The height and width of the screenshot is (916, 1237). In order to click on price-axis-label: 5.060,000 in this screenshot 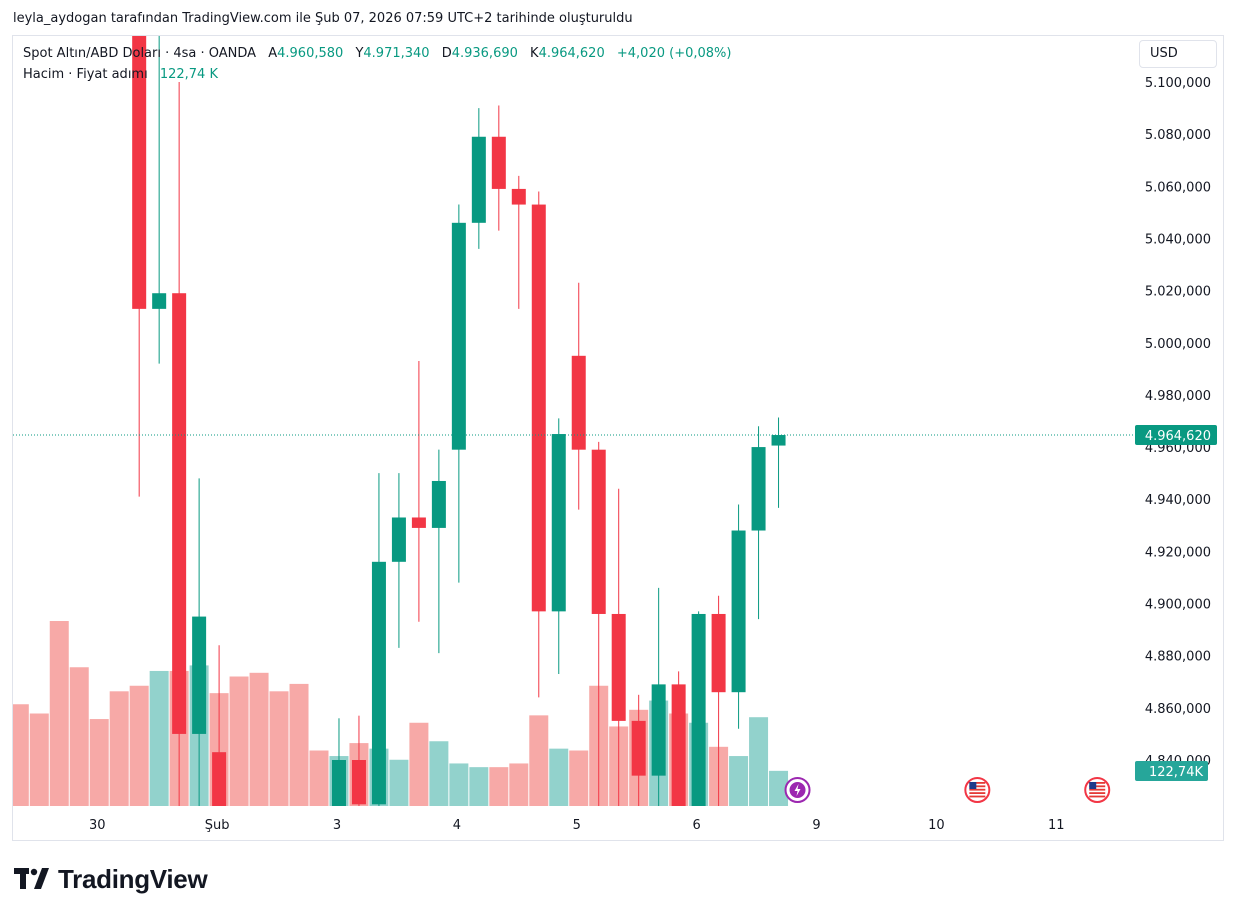, I will do `click(1178, 187)`.